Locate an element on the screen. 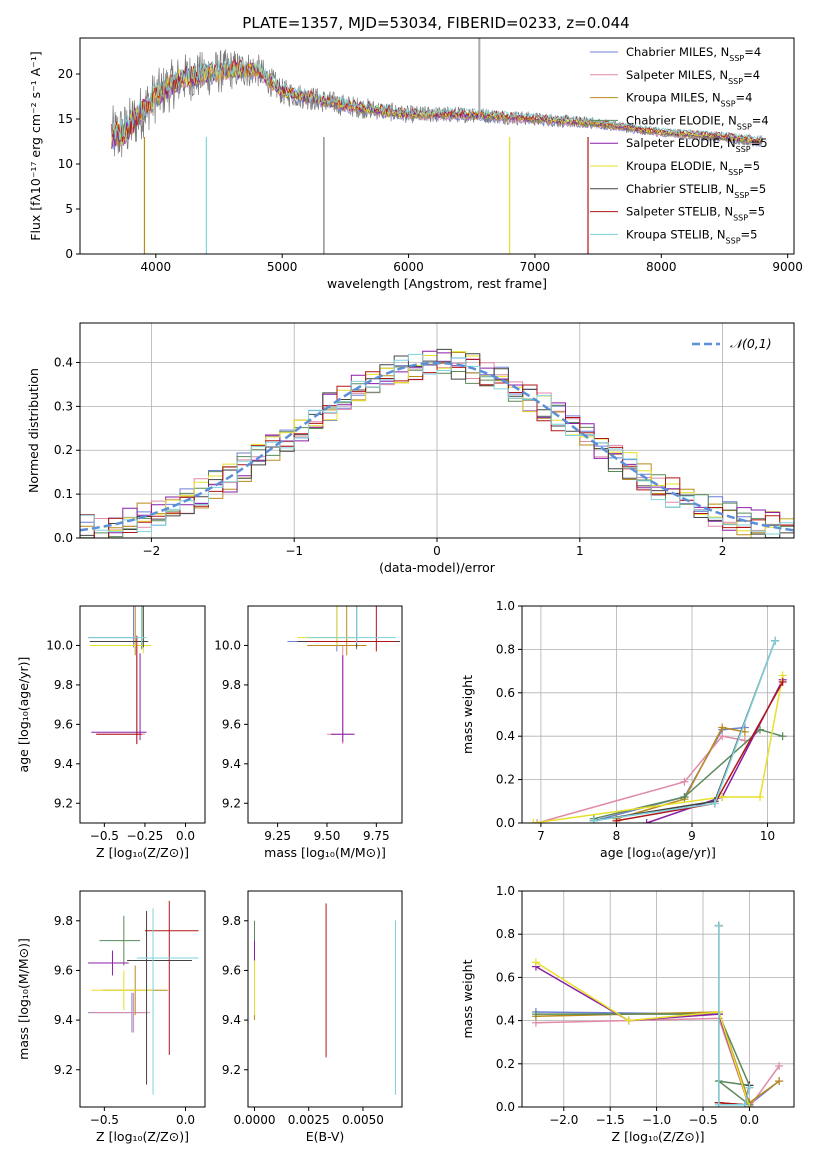  x-tick-label: 9.50 is located at coordinates (327, 836).